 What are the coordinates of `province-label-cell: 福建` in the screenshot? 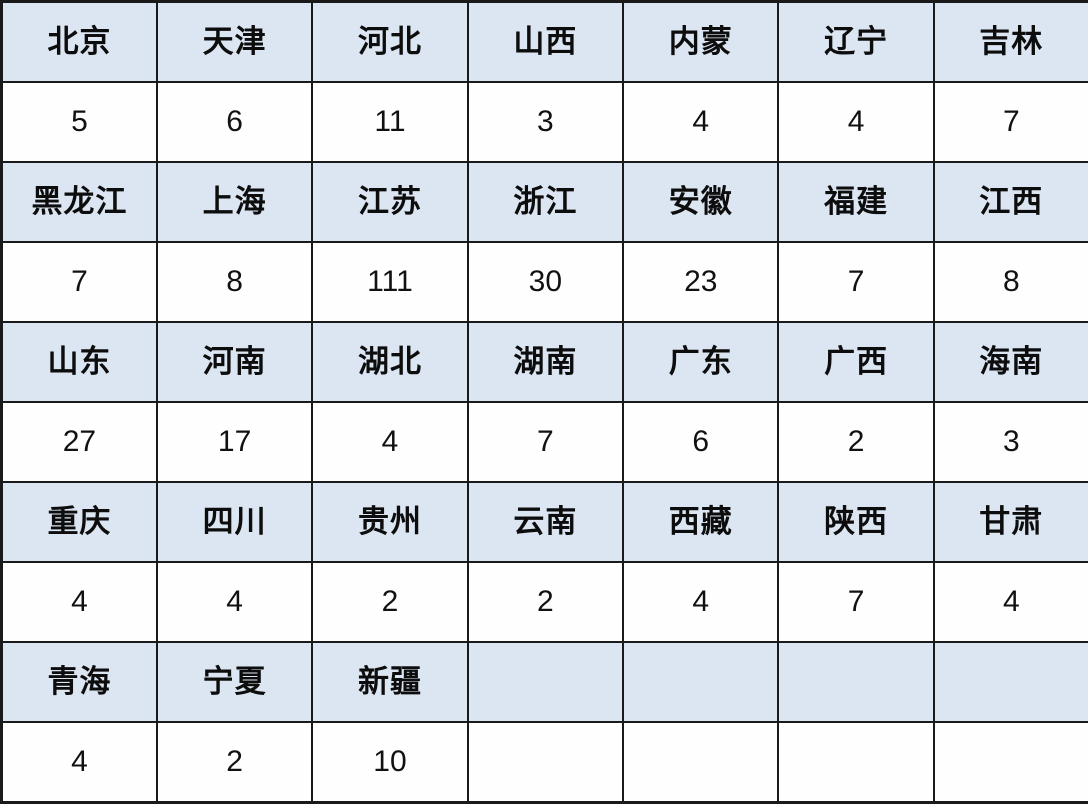 It's located at (855, 202).